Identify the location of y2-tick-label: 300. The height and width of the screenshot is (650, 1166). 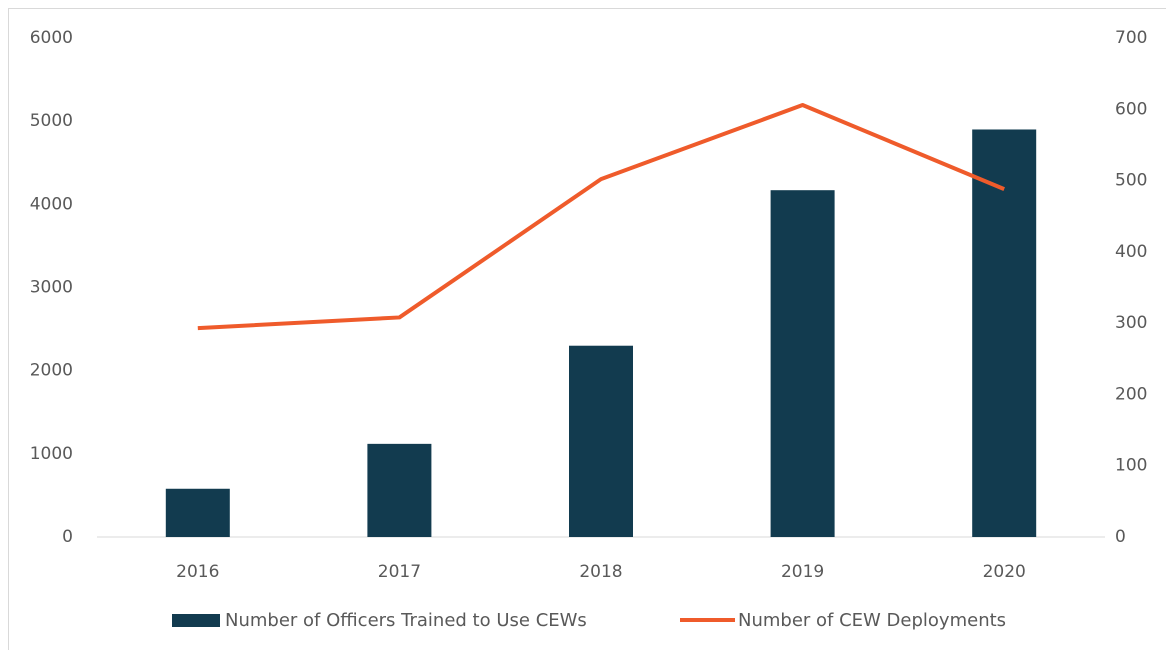
(1131, 323).